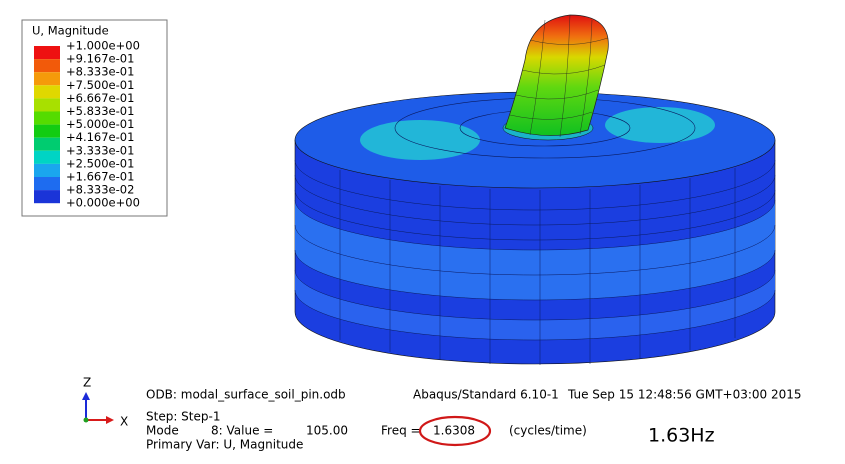  Describe the element at coordinates (242, 431) in the screenshot. I see `info-text: 8: Value =` at that location.